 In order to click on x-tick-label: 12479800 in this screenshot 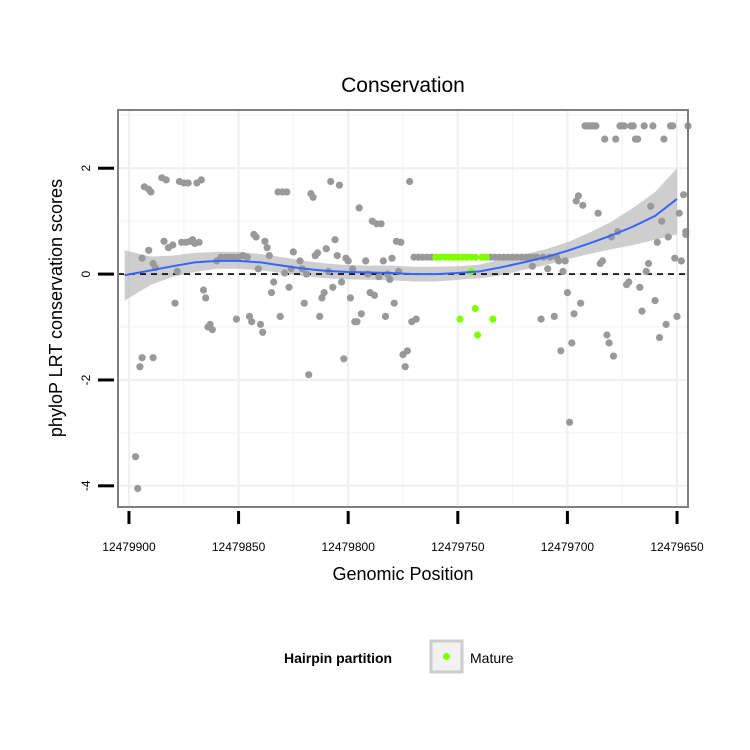, I will do `click(348, 547)`.